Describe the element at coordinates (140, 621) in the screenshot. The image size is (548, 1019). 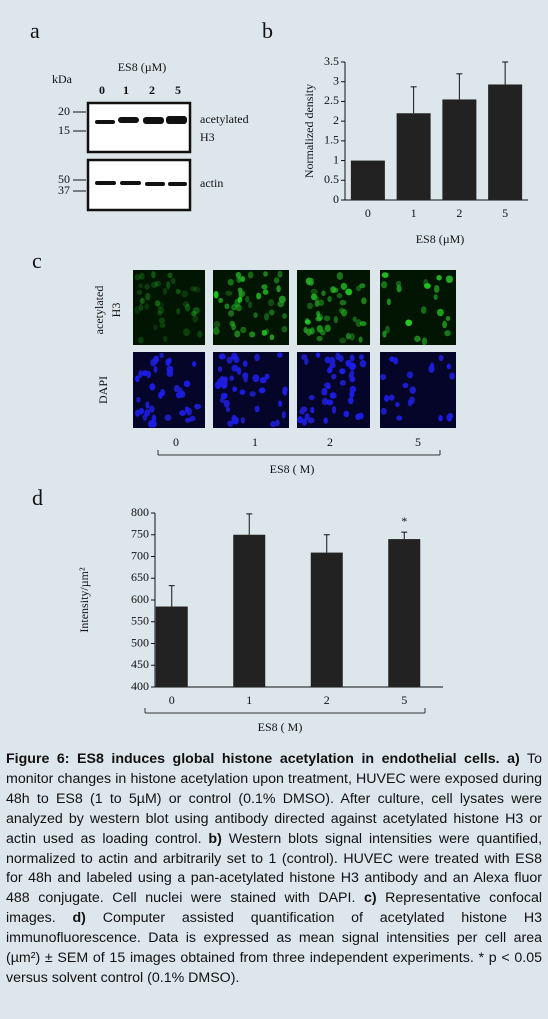
I see `y-tick-label: 550` at that location.